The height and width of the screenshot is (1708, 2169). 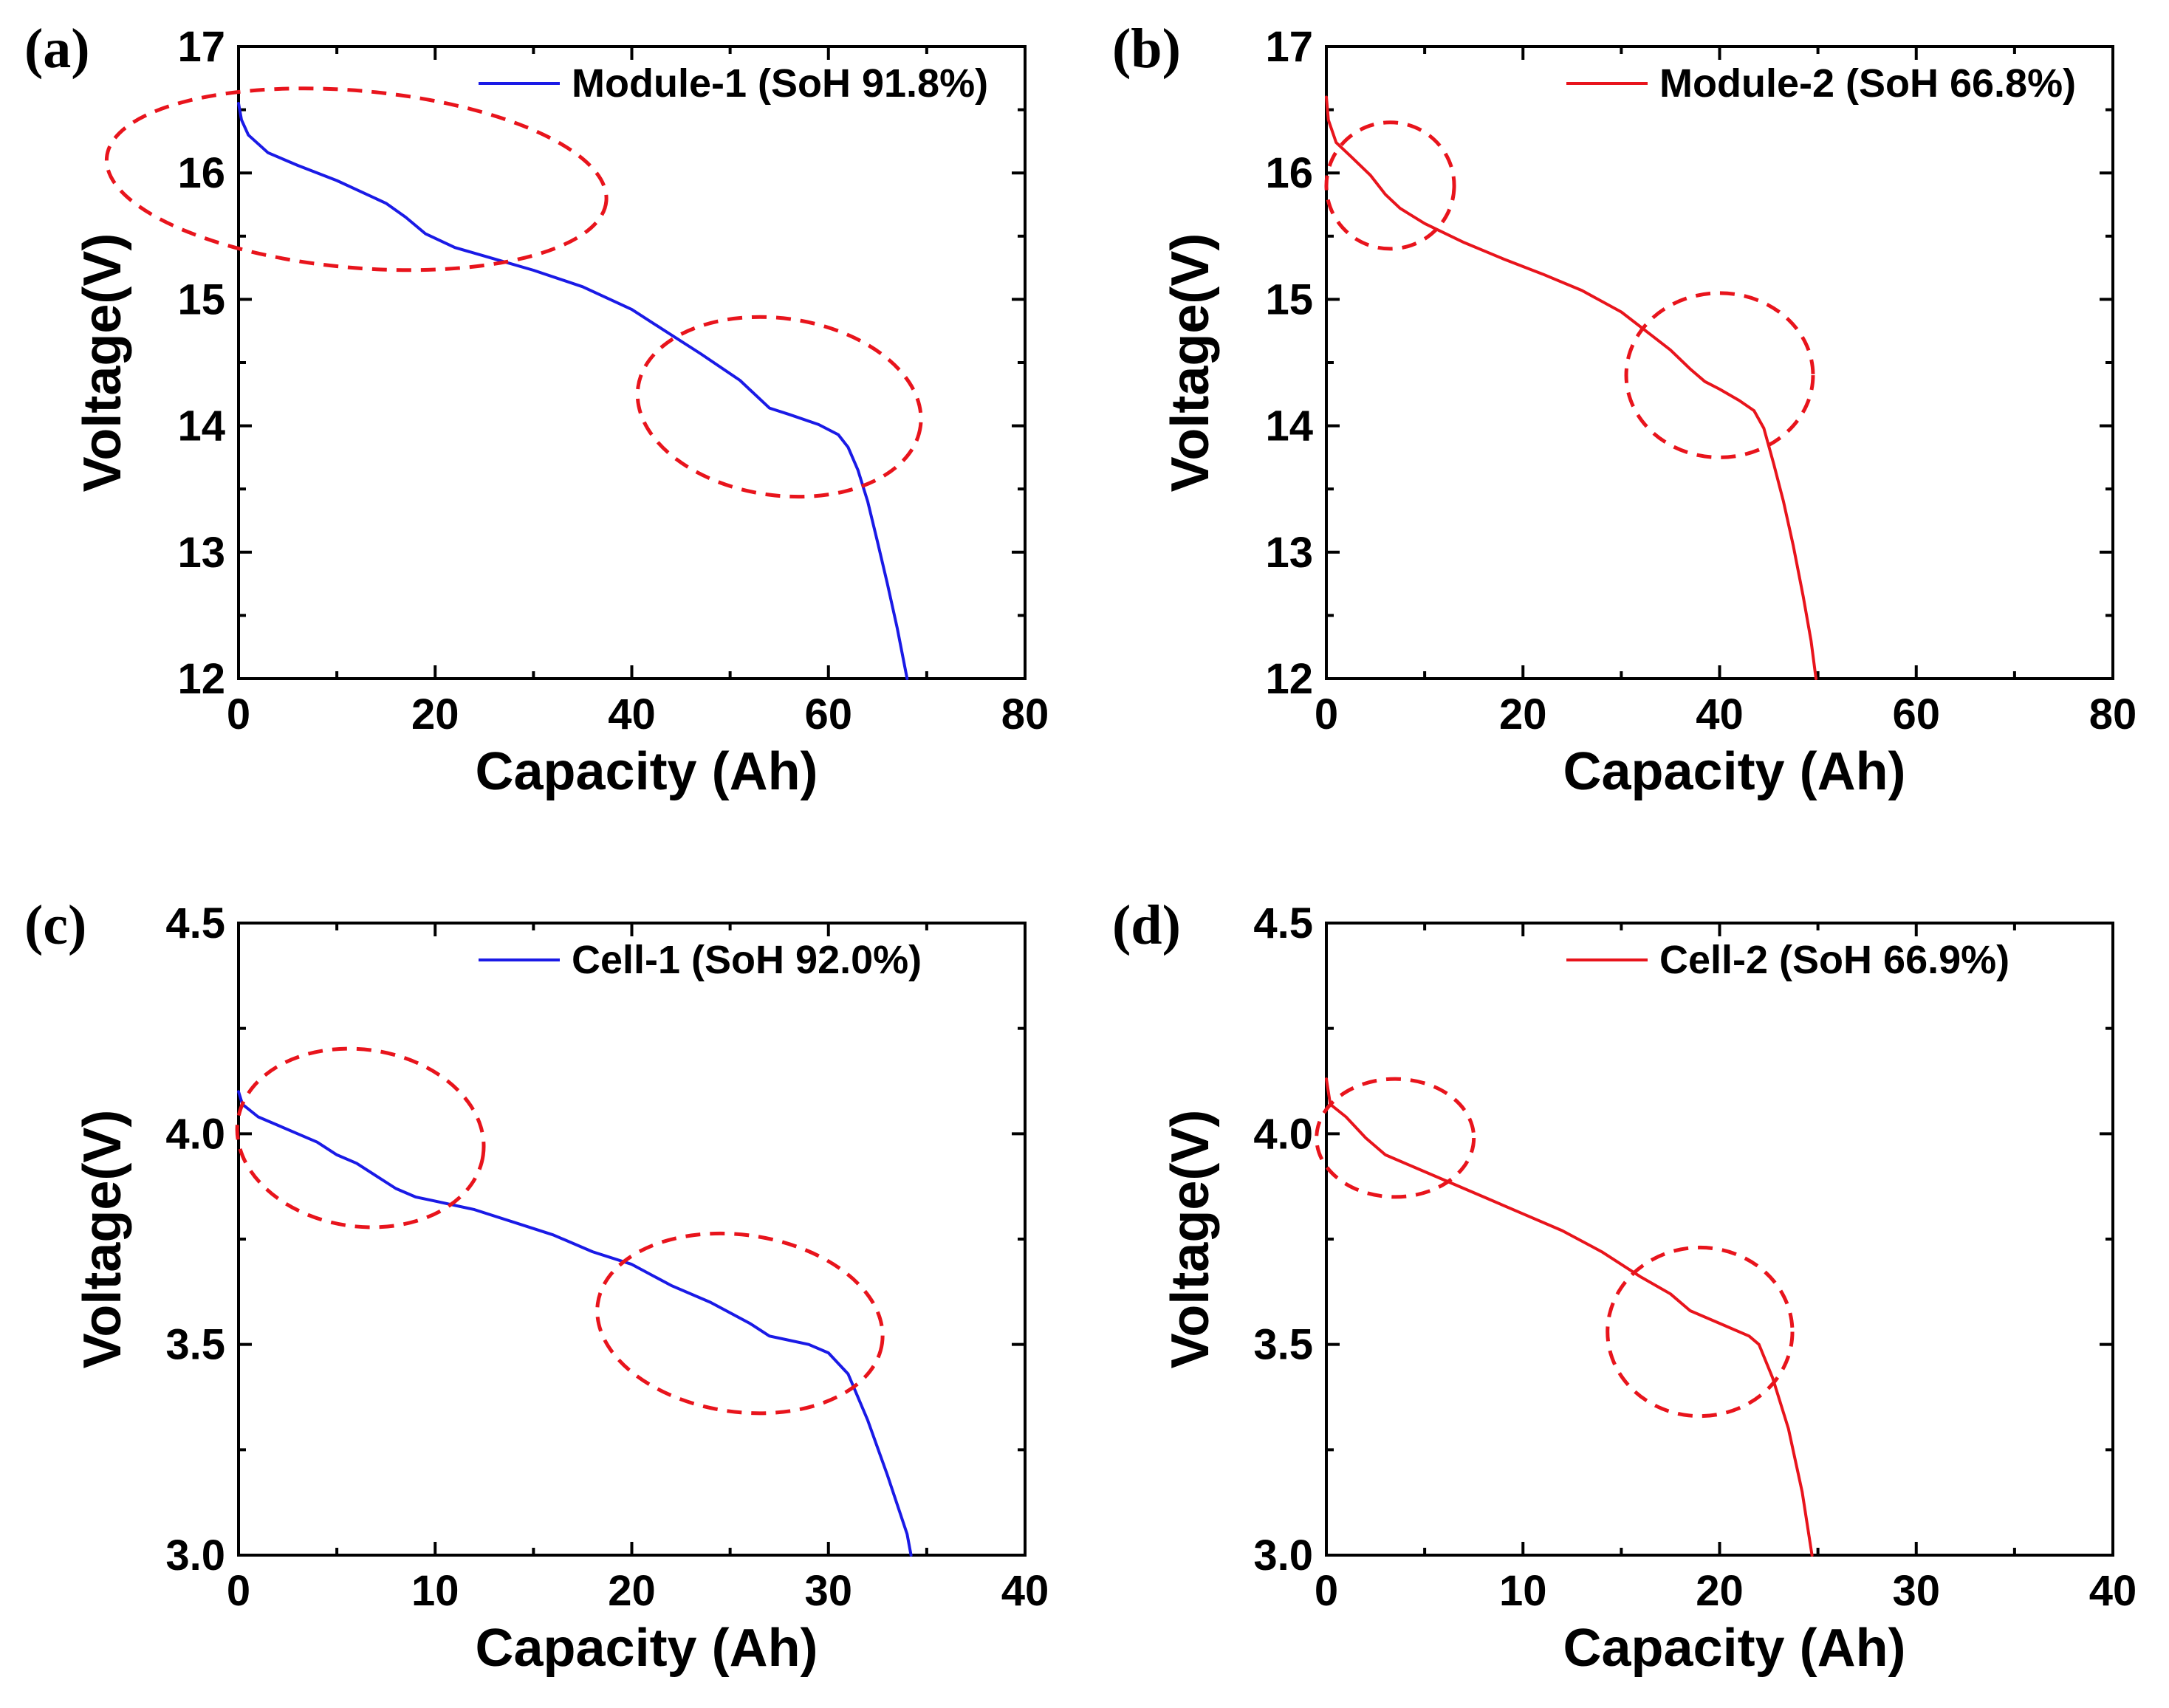 What do you see at coordinates (1834, 960) in the screenshot?
I see `legend-label: Cell-2 (SoH 66.9%)` at bounding box center [1834, 960].